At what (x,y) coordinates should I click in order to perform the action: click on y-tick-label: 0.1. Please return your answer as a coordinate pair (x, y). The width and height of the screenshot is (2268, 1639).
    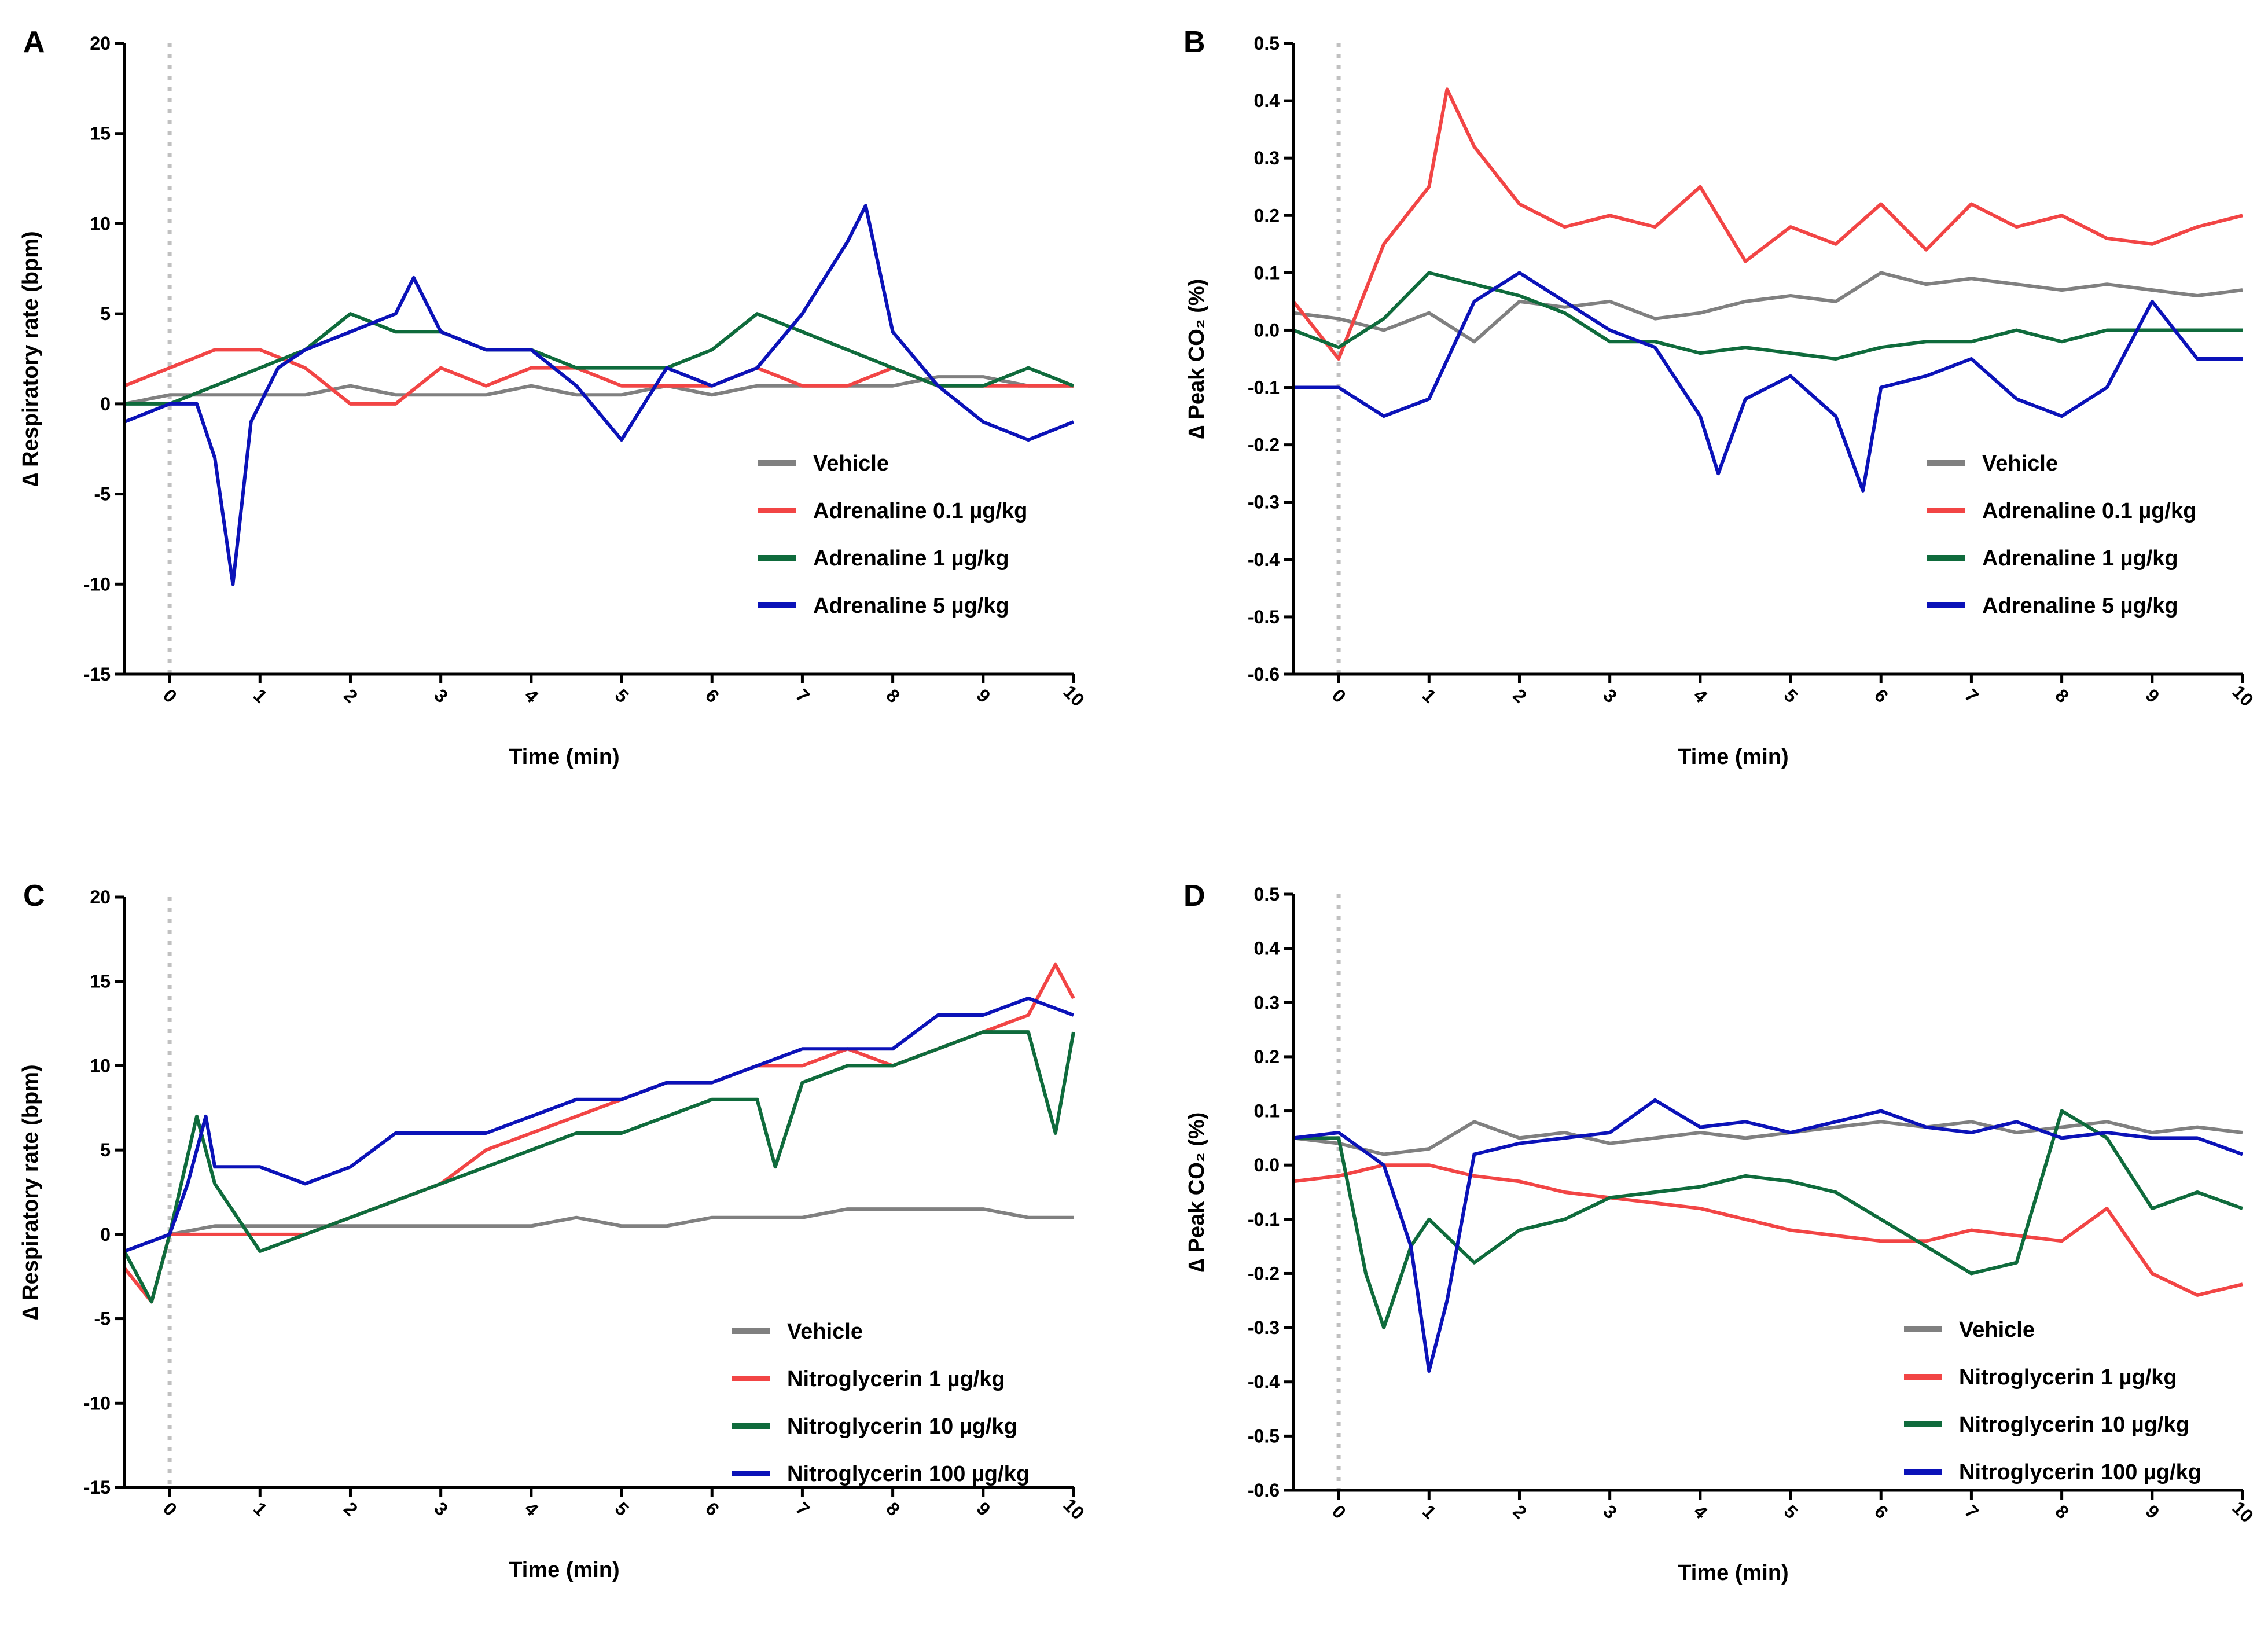
    Looking at the image, I should click on (1267, 1111).